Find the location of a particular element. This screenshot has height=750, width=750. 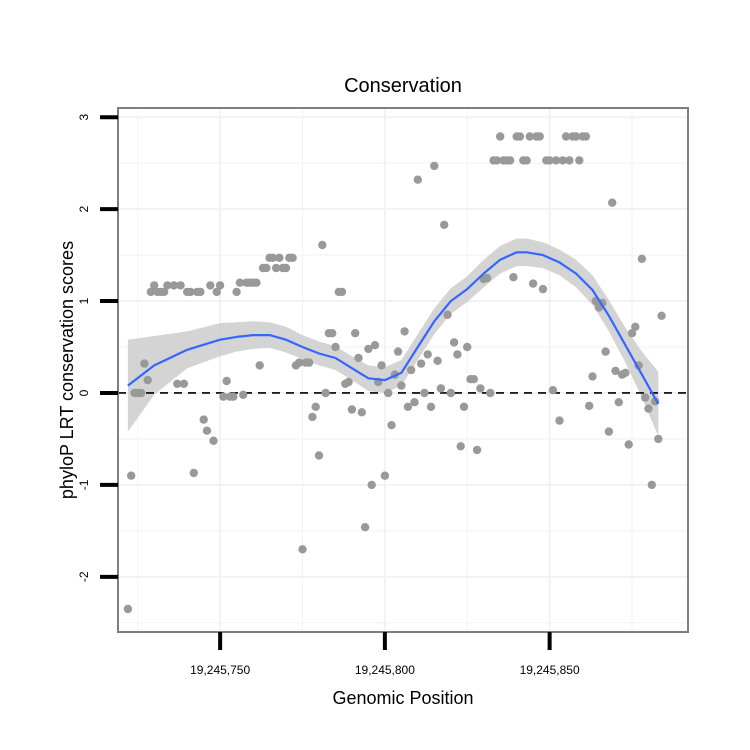

y-tick-label: 2 is located at coordinates (84, 208).